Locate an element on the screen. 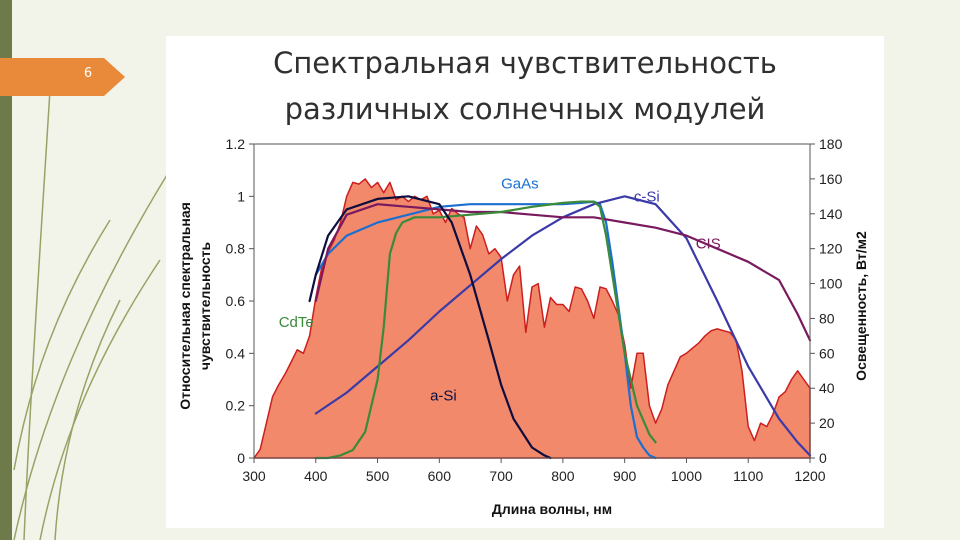 This screenshot has width=960, height=540. series-label-gaas: GaAs is located at coordinates (520, 183).